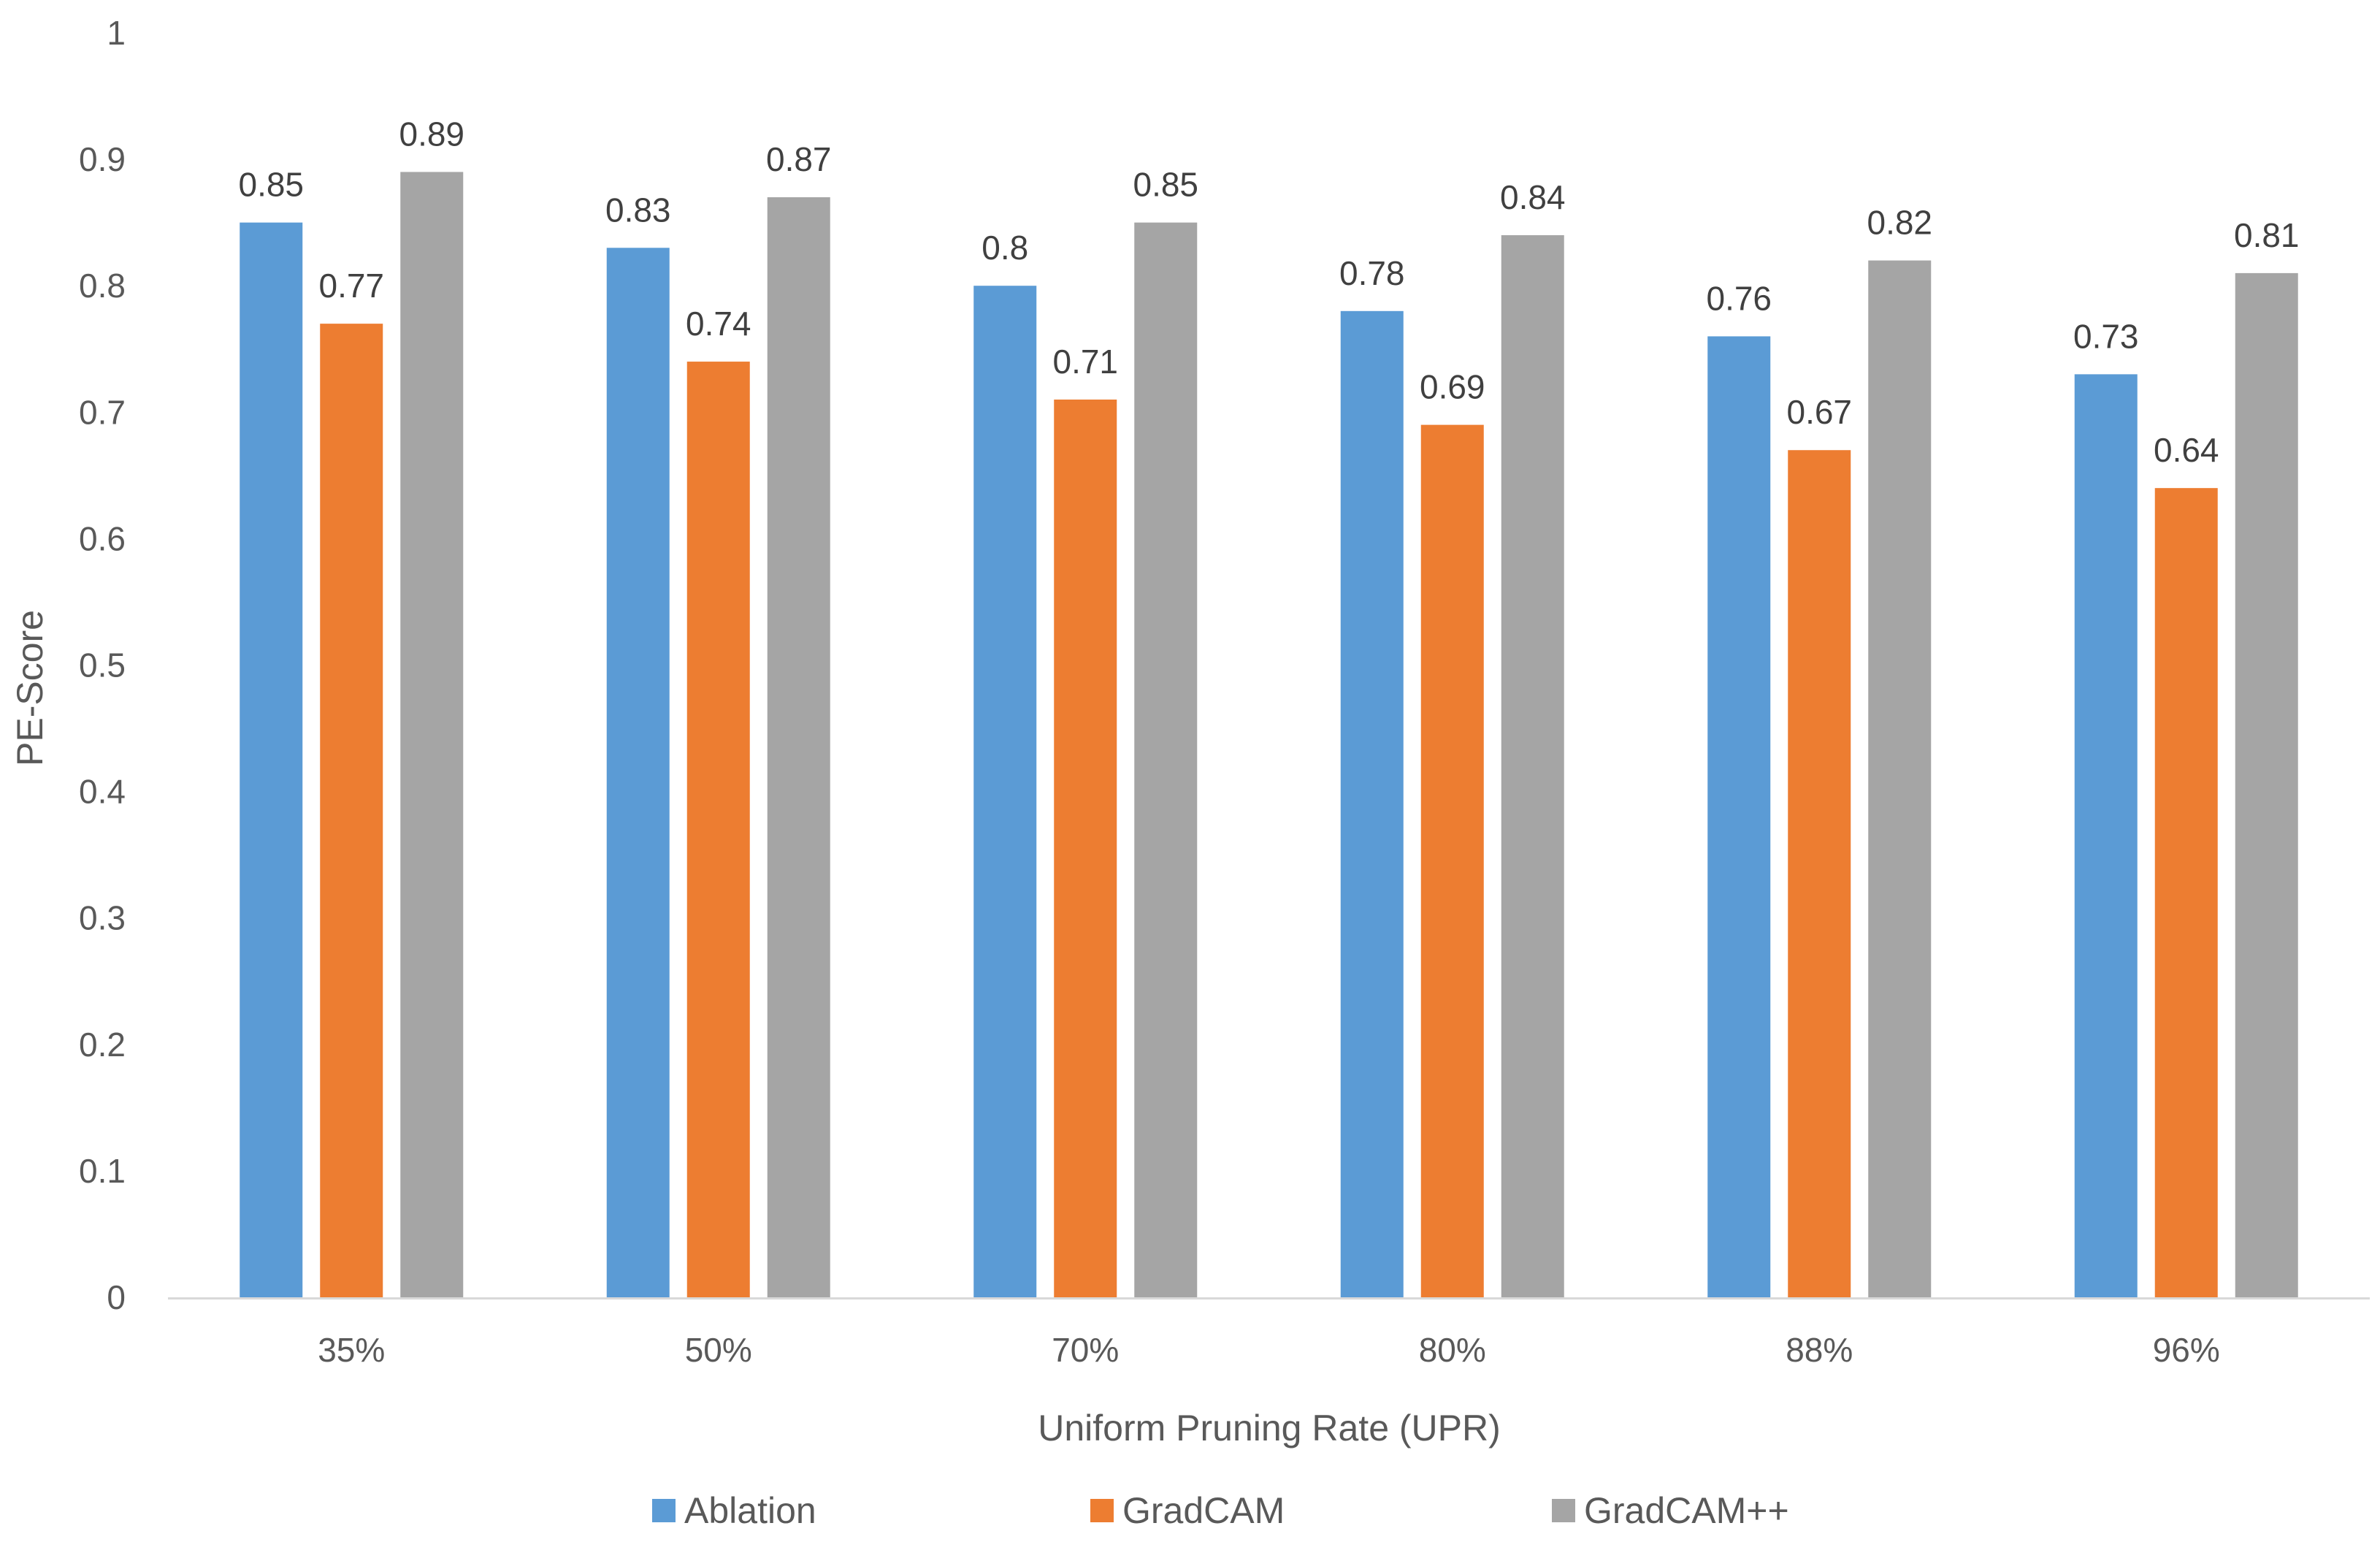 Image resolution: width=2380 pixels, height=1542 pixels. I want to click on data-label: 0.89, so click(431, 134).